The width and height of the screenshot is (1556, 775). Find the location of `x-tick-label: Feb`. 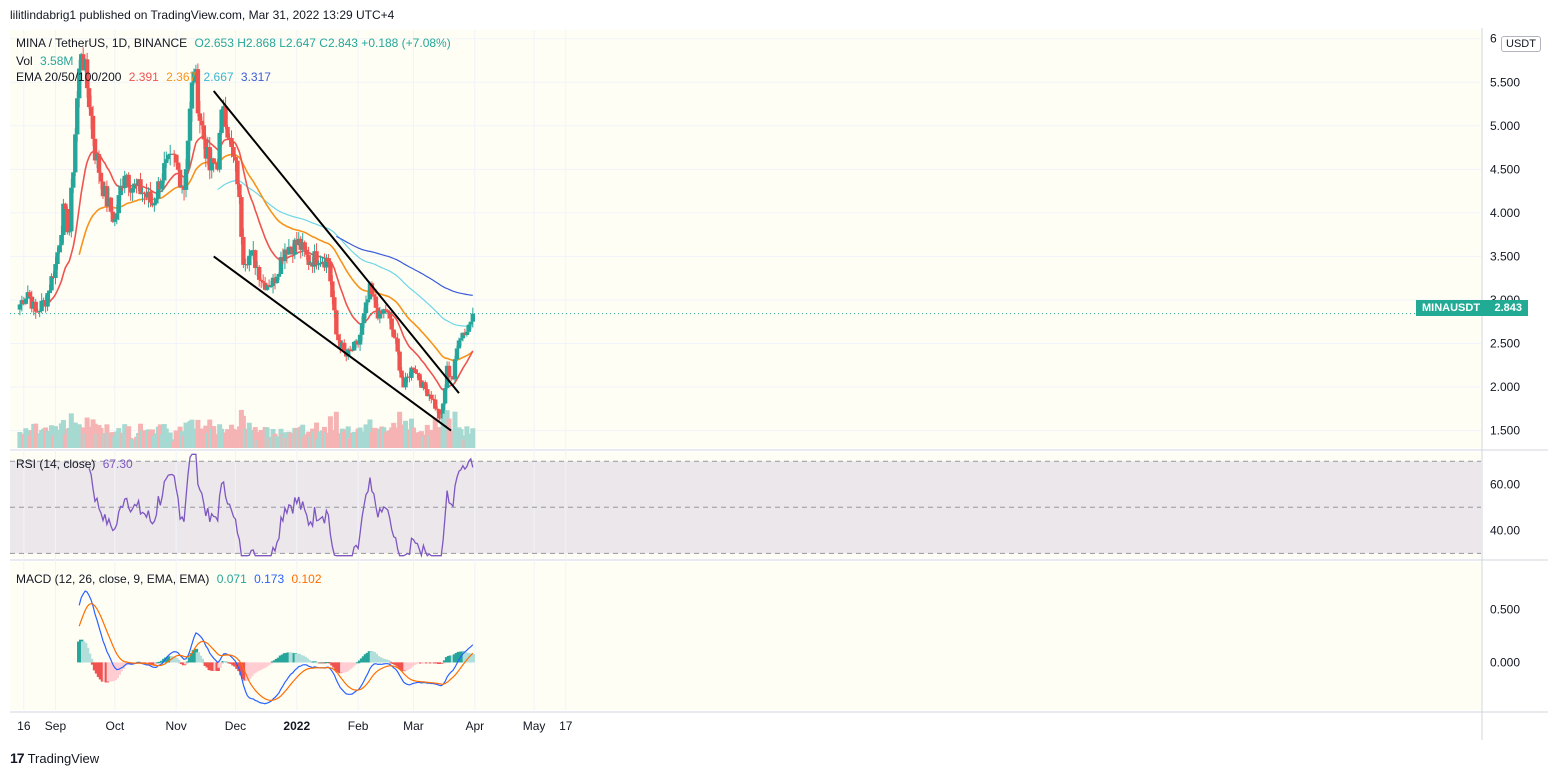

x-tick-label: Feb is located at coordinates (358, 726).